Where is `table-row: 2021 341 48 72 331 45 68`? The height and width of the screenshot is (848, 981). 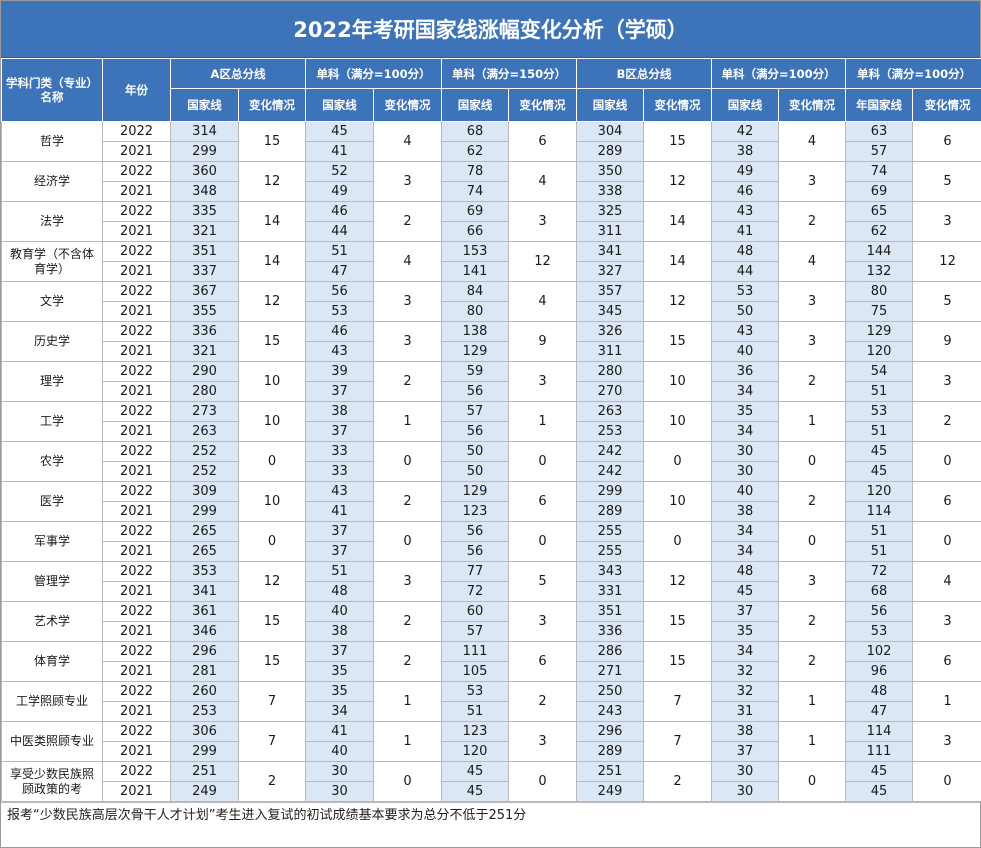
table-row: 2021 341 48 72 331 45 68 is located at coordinates (491, 591).